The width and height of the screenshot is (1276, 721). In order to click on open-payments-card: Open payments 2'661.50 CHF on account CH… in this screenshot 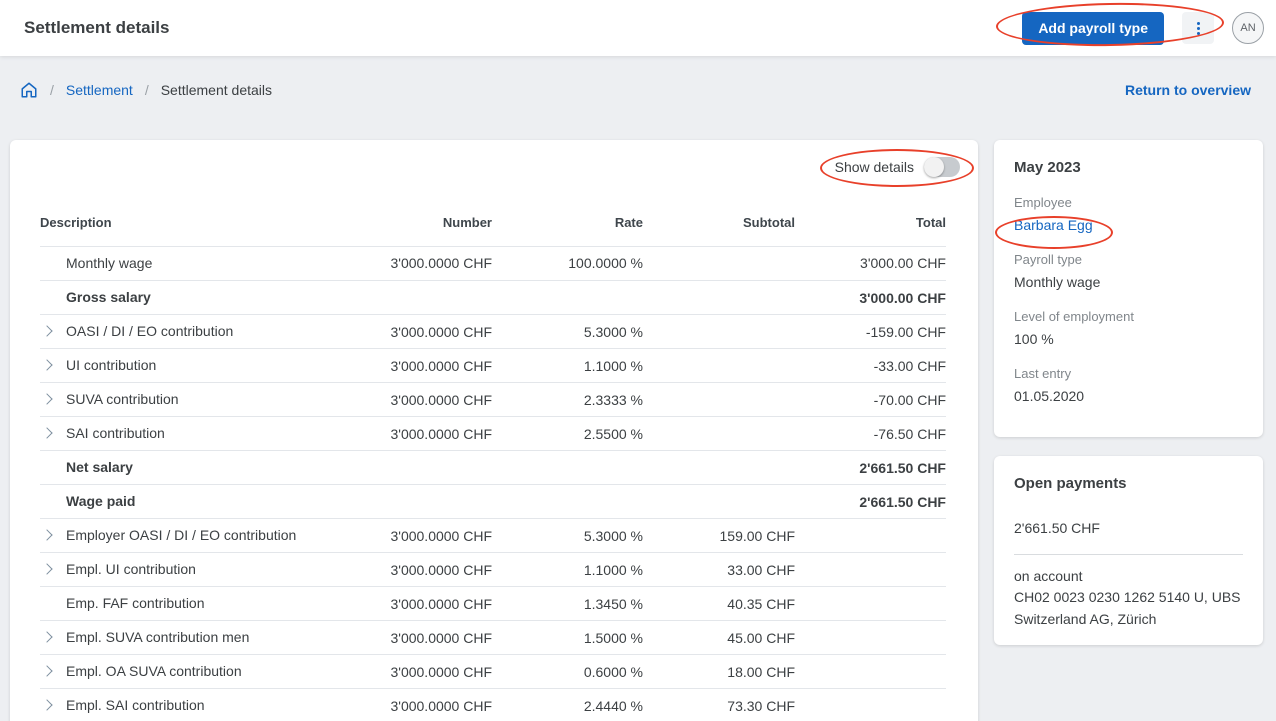, I will do `click(1128, 550)`.